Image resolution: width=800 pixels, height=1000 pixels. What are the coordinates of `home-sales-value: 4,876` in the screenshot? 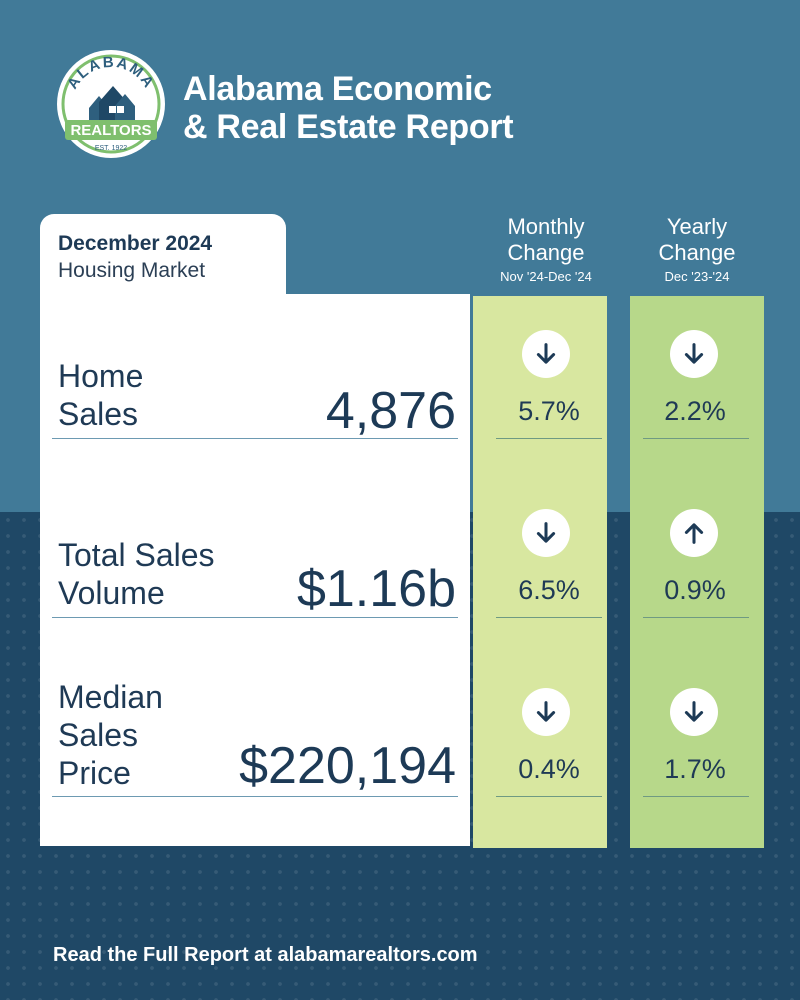 It's located at (390, 411).